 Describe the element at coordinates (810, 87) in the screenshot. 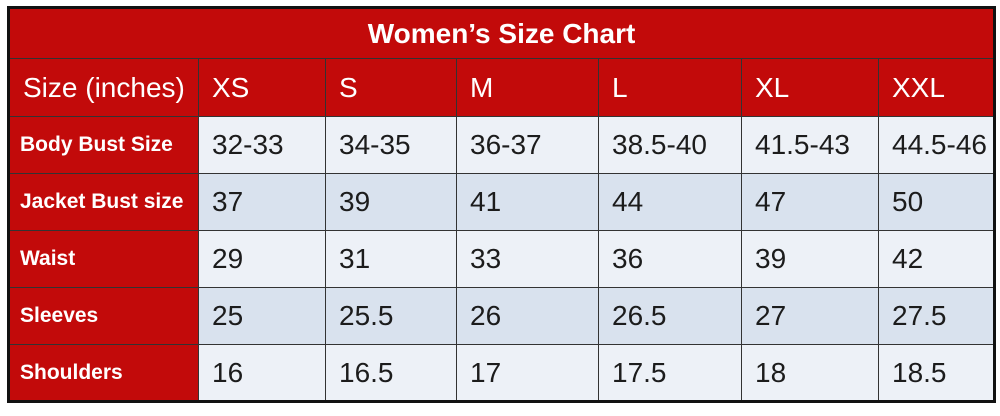

I see `column-header-size: XL` at that location.